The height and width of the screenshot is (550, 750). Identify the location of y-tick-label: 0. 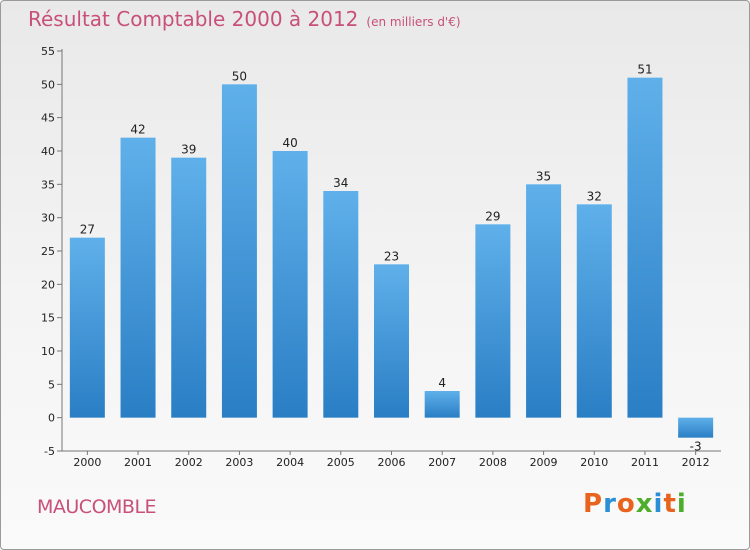
(51, 418).